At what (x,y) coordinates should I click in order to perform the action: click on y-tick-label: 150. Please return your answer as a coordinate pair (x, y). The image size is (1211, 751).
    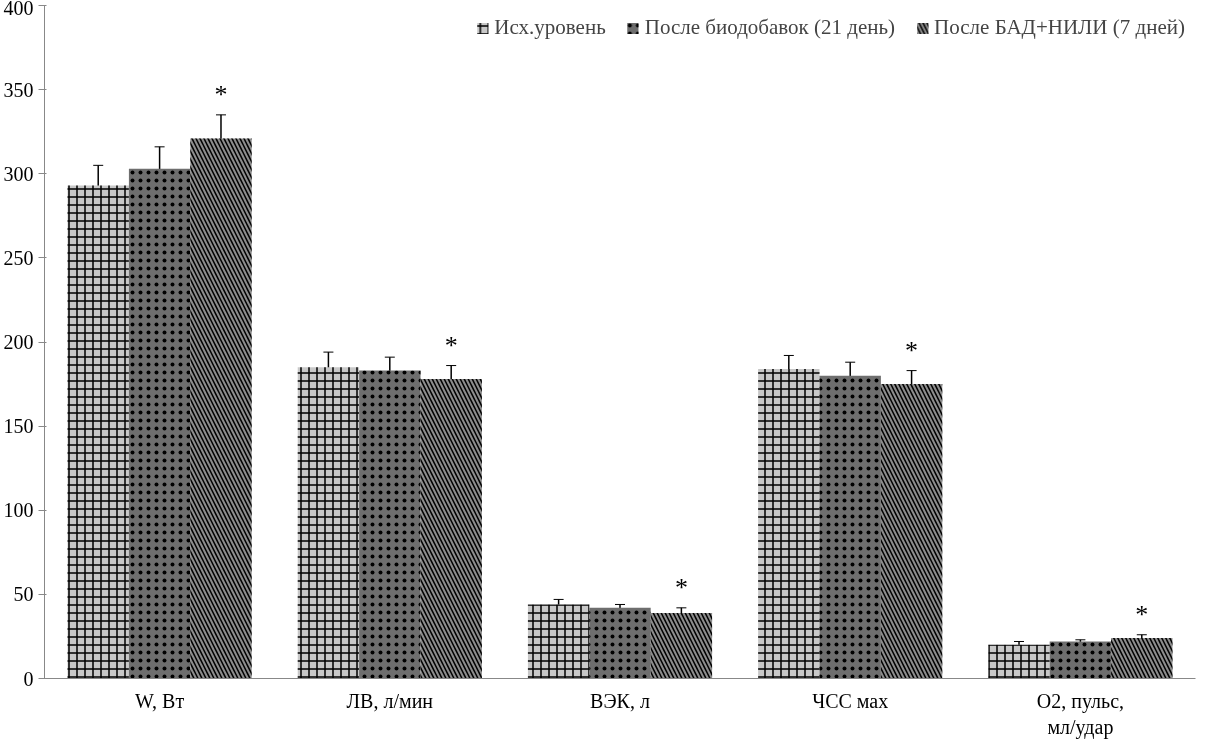
    Looking at the image, I should click on (18, 426).